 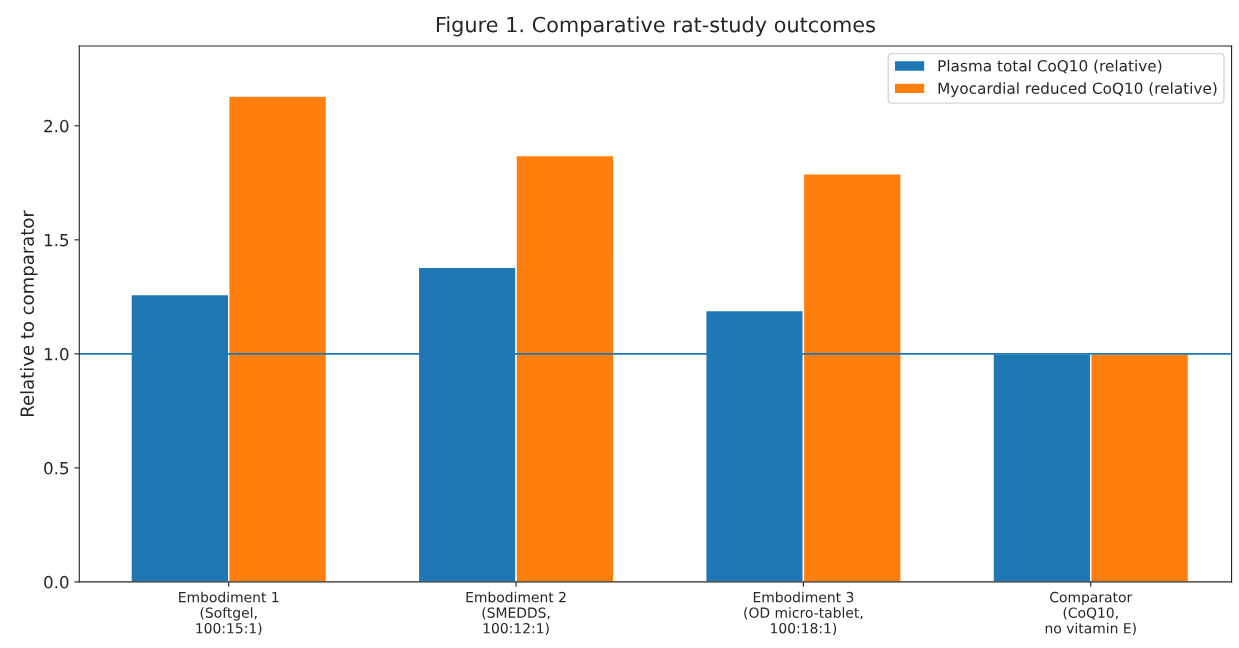 What do you see at coordinates (56, 582) in the screenshot?
I see `y-tick-label: 0.0` at bounding box center [56, 582].